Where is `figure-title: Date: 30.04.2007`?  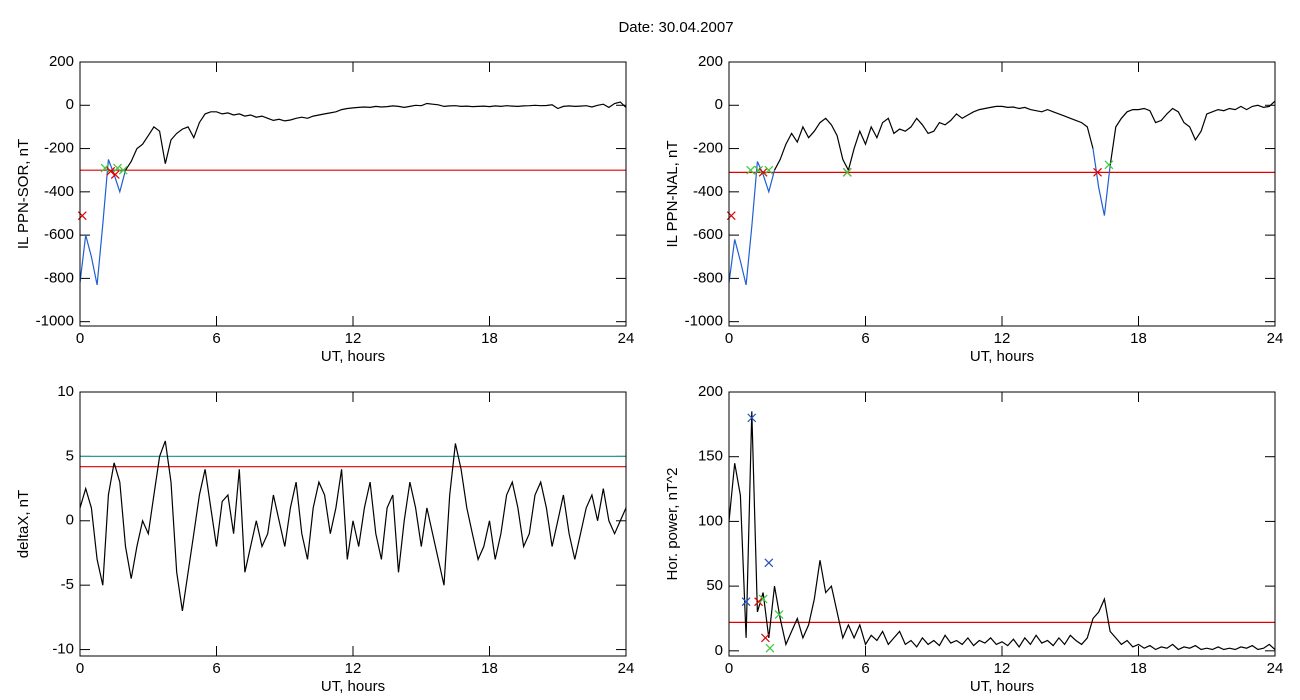
figure-title: Date: 30.04.2007 is located at coordinates (675, 27).